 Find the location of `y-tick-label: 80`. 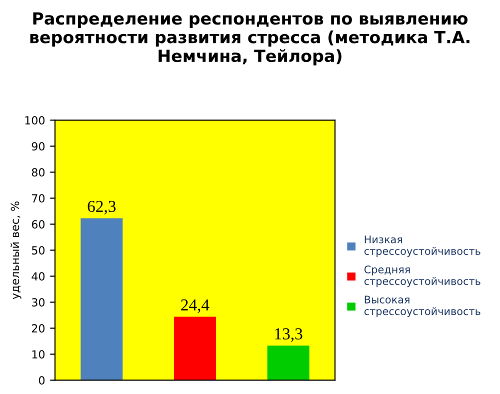

y-tick-label: 80 is located at coordinates (38, 172).